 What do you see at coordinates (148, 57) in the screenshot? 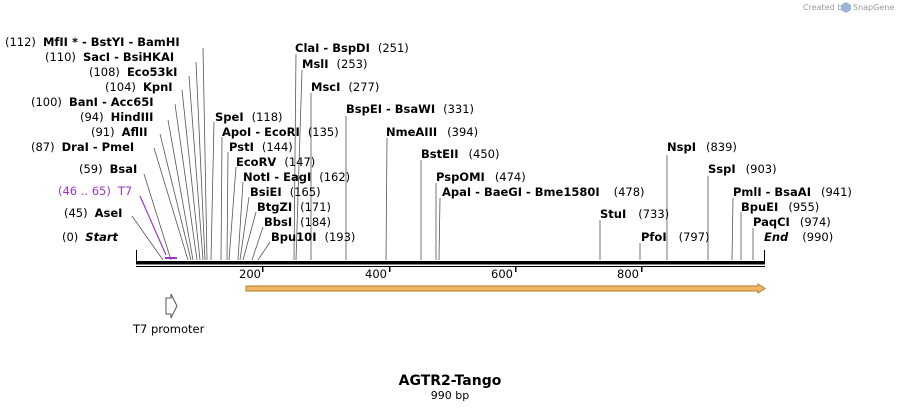
I see `site-name-bsihkai: BsiHKAI` at bounding box center [148, 57].